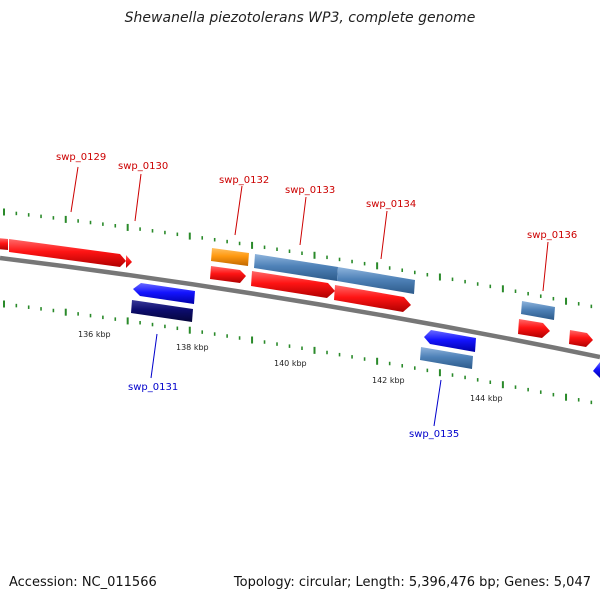 Image resolution: width=600 pixels, height=600 pixels. Describe the element at coordinates (192, 347) in the screenshot. I see `scale-label: 138 kbp` at that location.